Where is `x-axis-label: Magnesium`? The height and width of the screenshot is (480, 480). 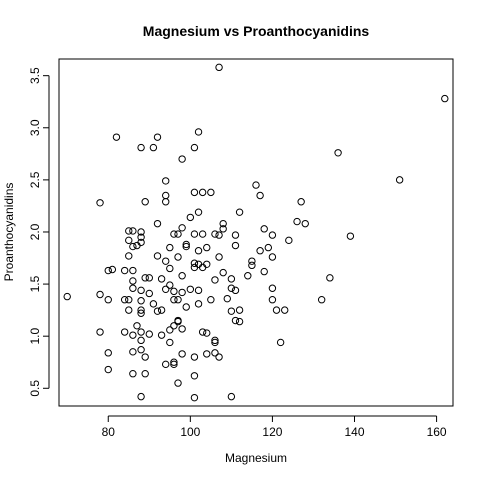 x-axis-label: Magnesium is located at coordinates (256, 458).